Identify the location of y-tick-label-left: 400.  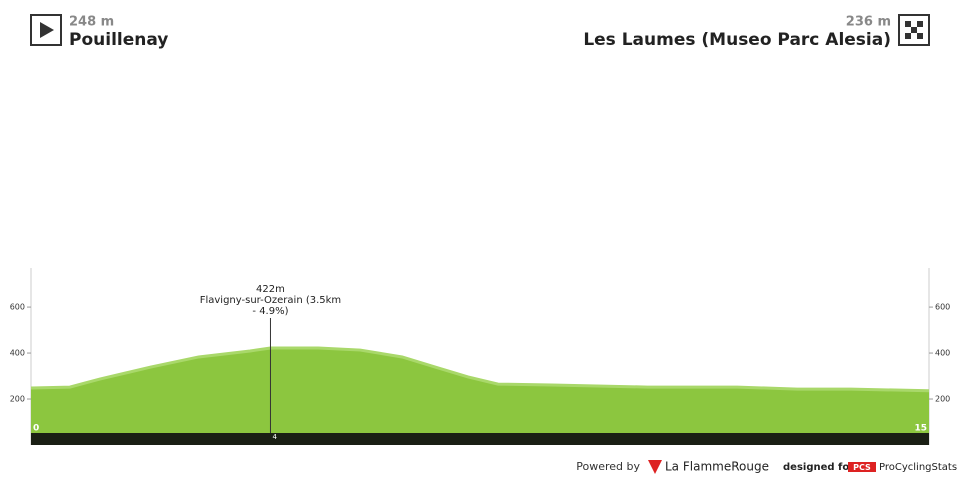
(17, 353).